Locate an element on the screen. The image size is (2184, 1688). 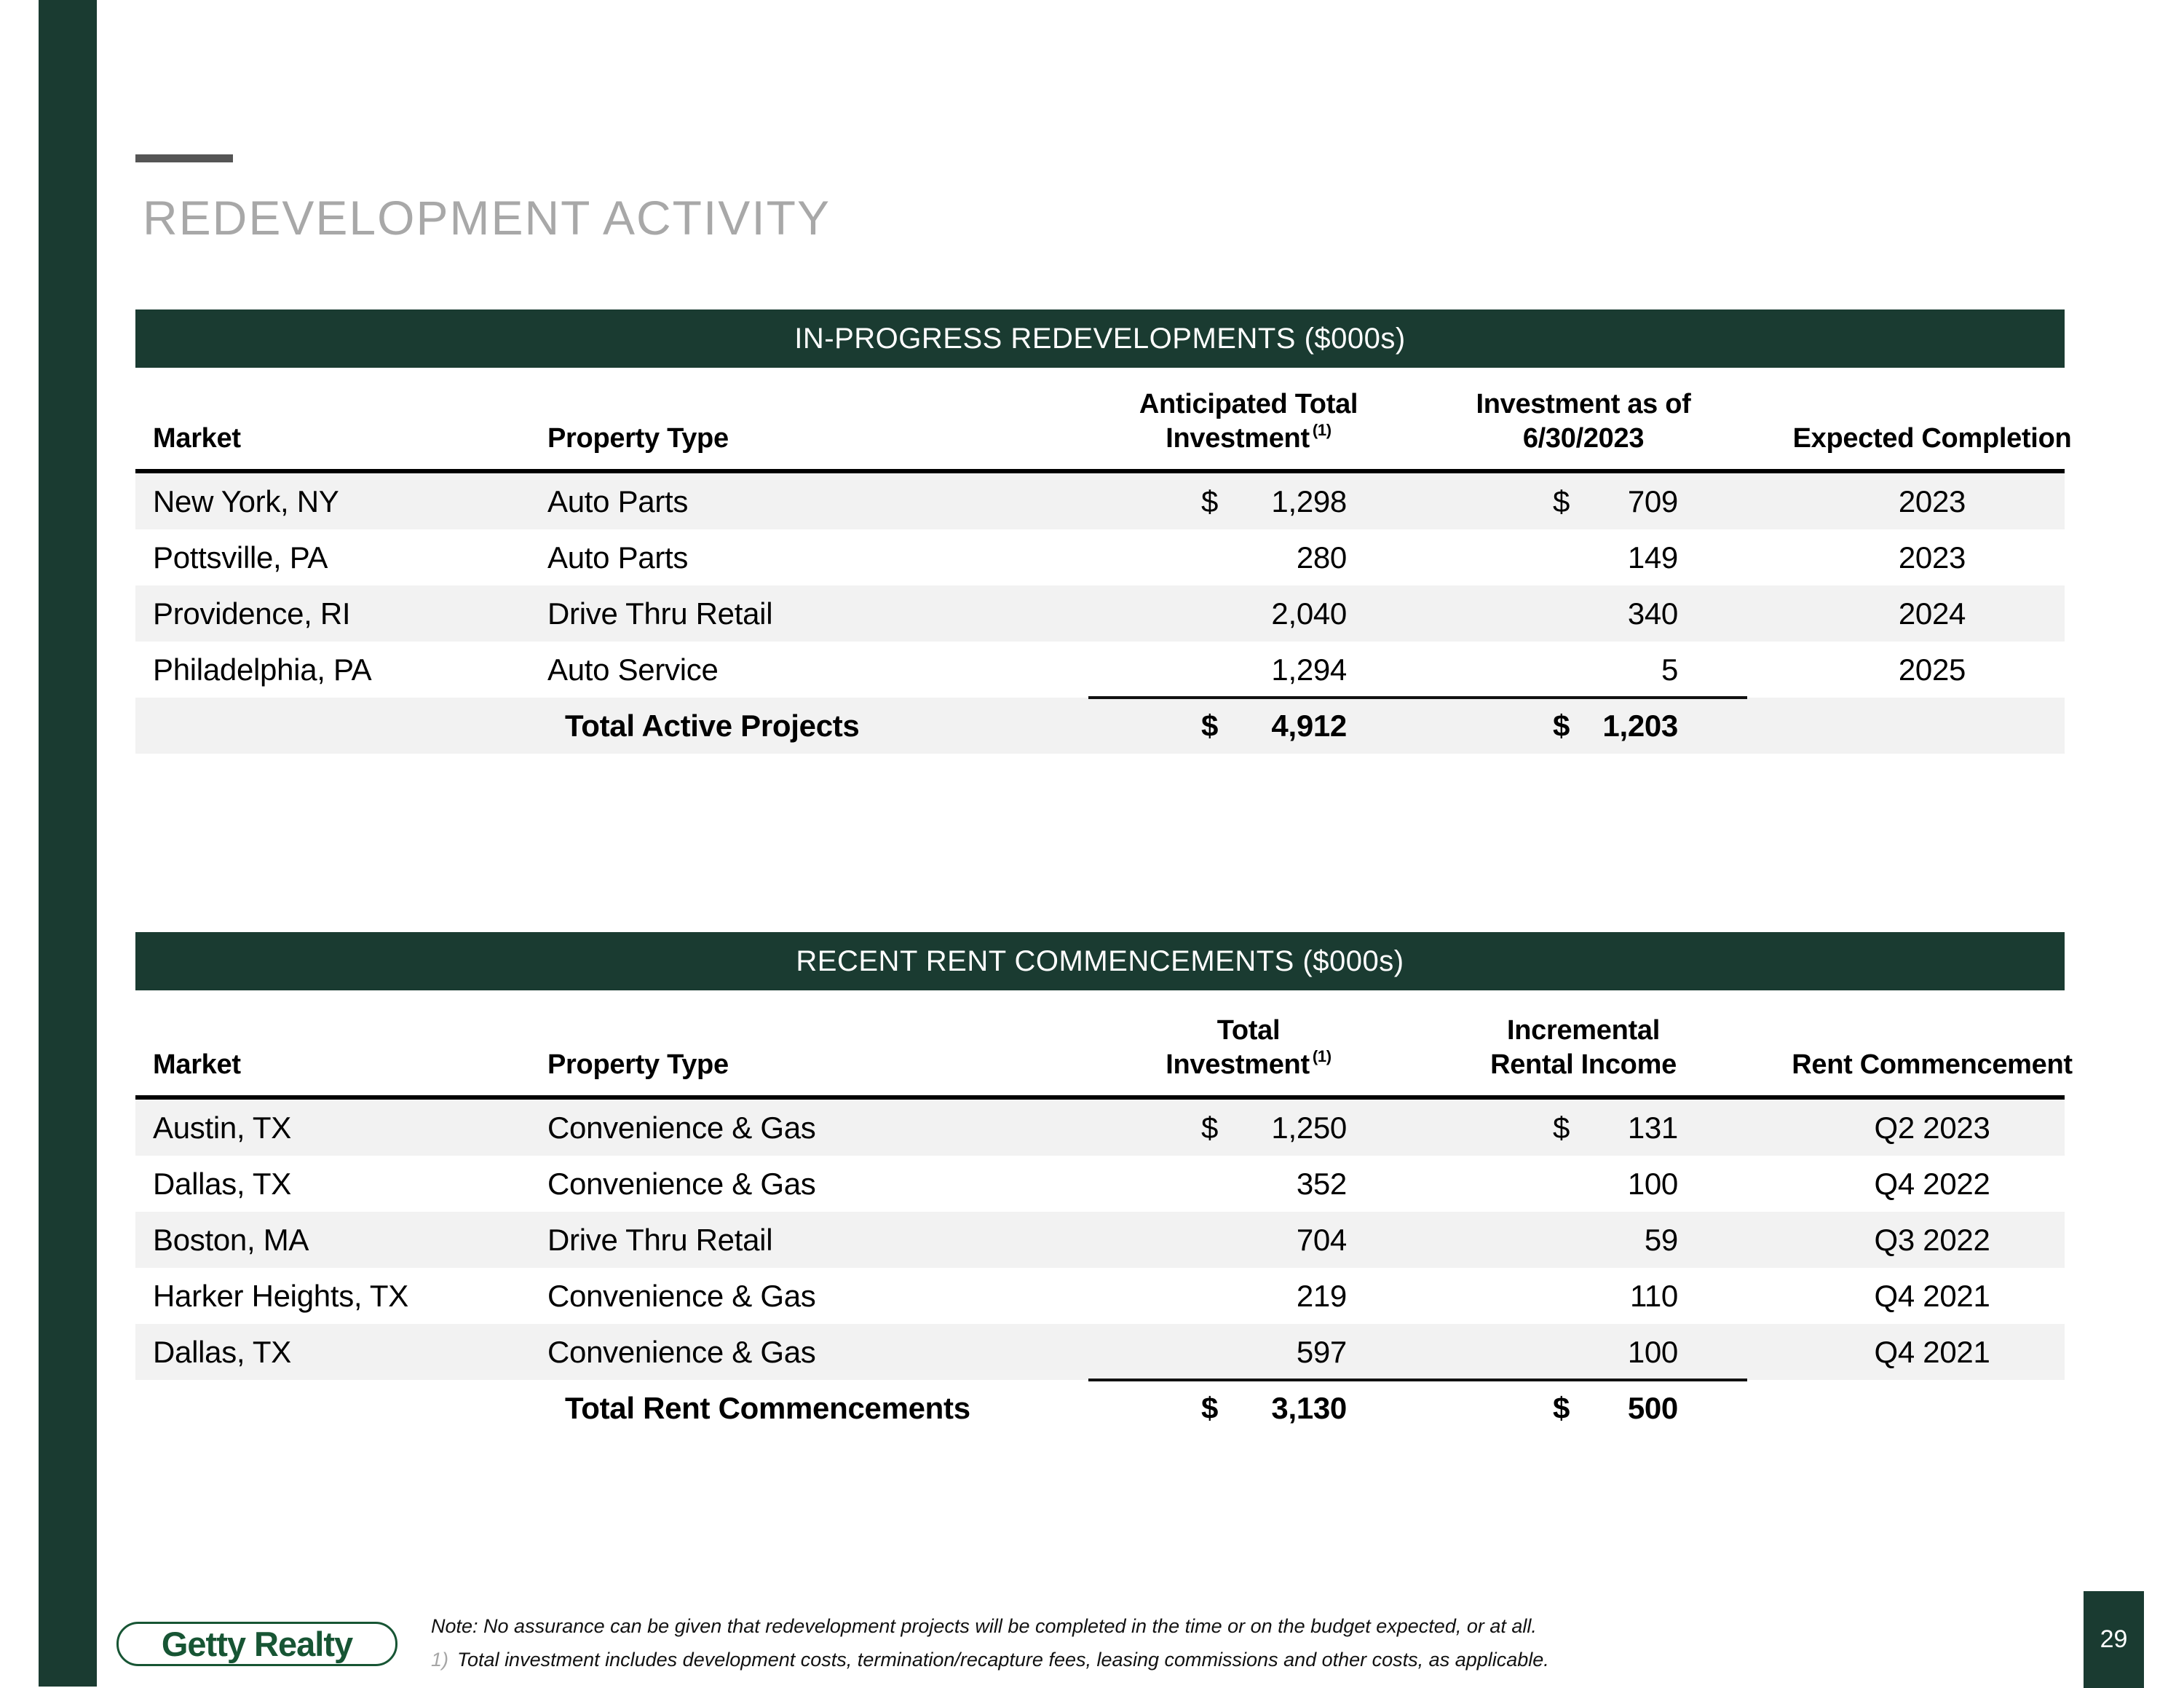
cell-total-investment: $3,130 is located at coordinates (1274, 1408).